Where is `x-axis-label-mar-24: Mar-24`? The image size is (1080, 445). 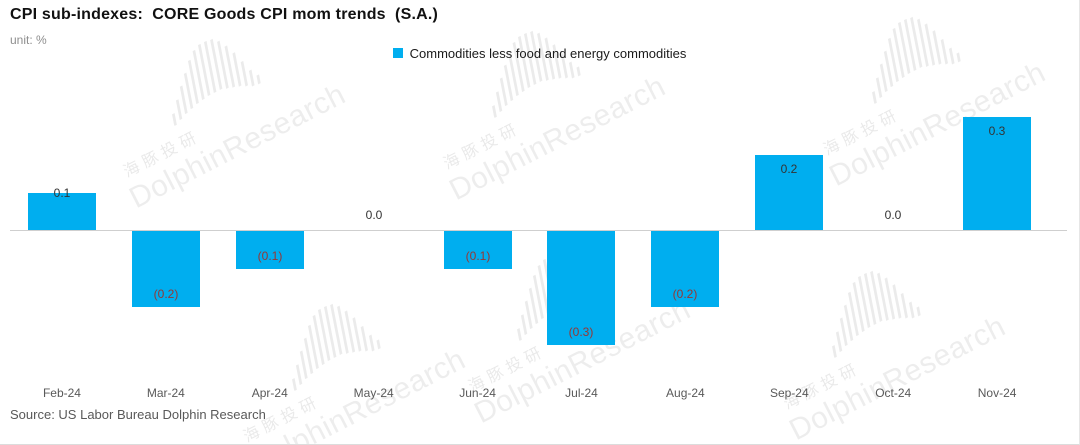
x-axis-label-mar-24: Mar-24 is located at coordinates (165, 393).